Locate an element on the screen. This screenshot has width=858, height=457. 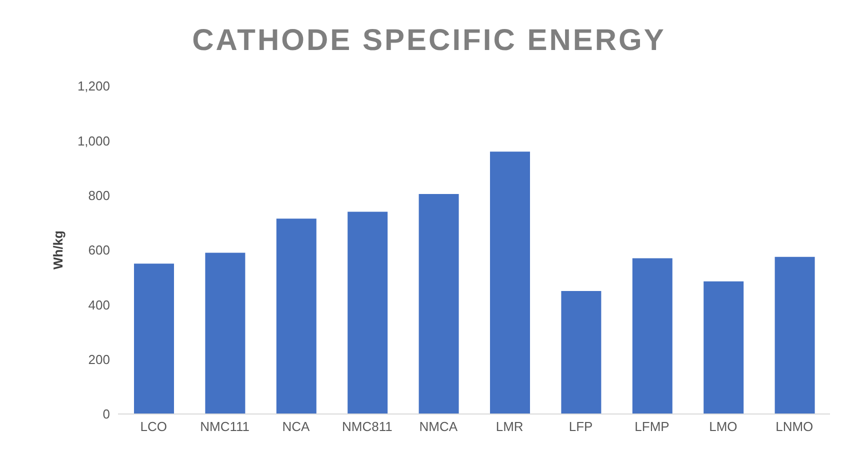
x-tick-label: NMC111 is located at coordinates (225, 426).